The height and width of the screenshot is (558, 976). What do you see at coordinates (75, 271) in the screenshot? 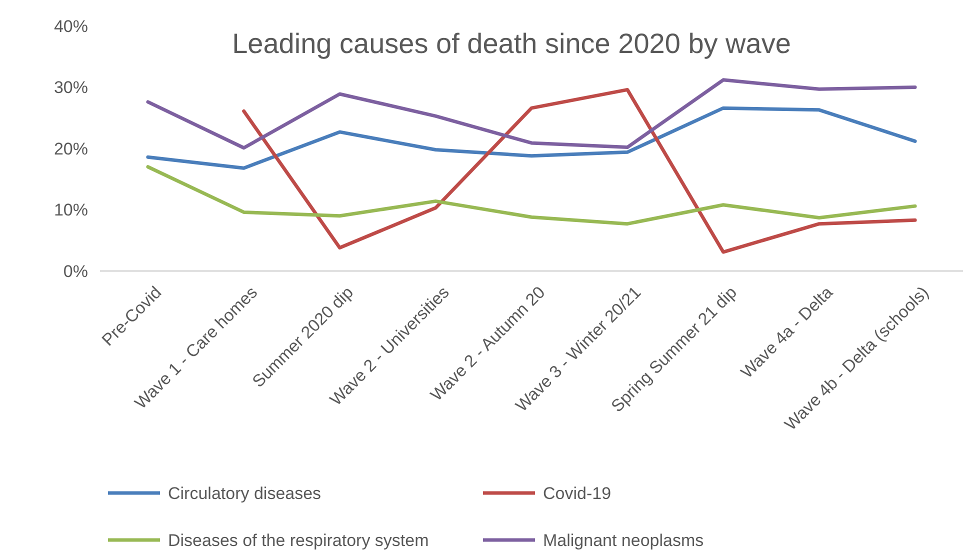
I see `y-tick-label: 0%` at bounding box center [75, 271].